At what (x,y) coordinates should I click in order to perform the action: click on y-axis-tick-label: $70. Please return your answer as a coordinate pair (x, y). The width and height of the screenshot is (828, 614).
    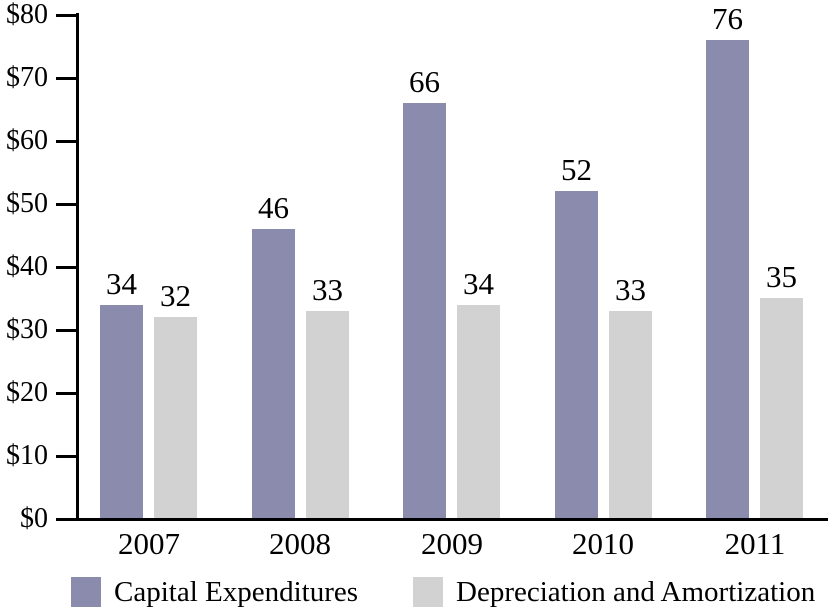
    Looking at the image, I should click on (27, 77).